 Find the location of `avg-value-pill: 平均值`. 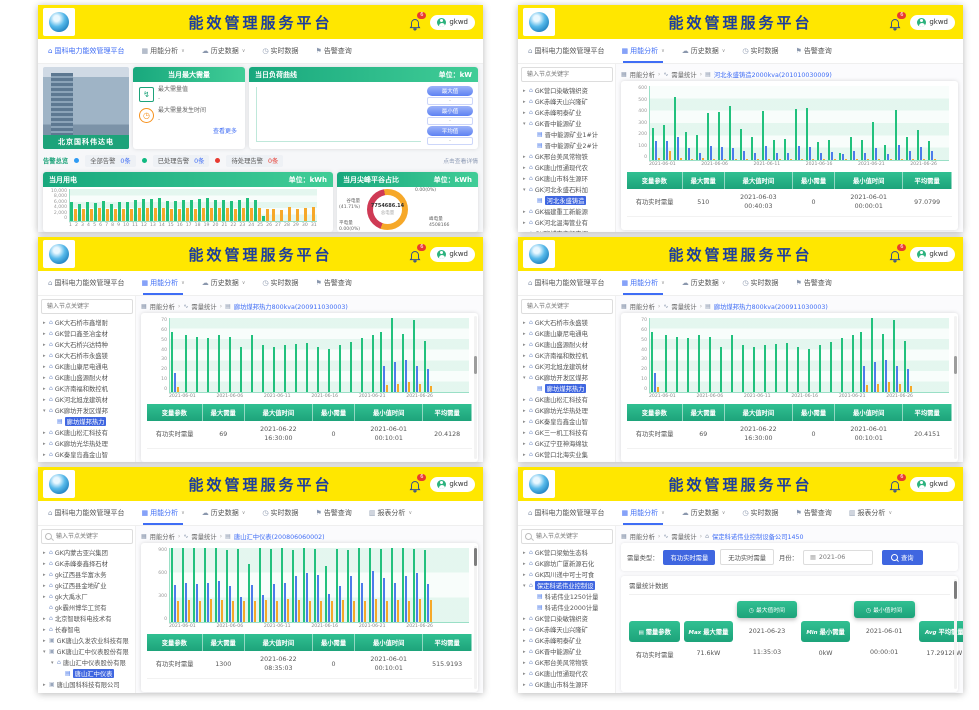

avg-value-pill: 平均值 is located at coordinates (450, 131).